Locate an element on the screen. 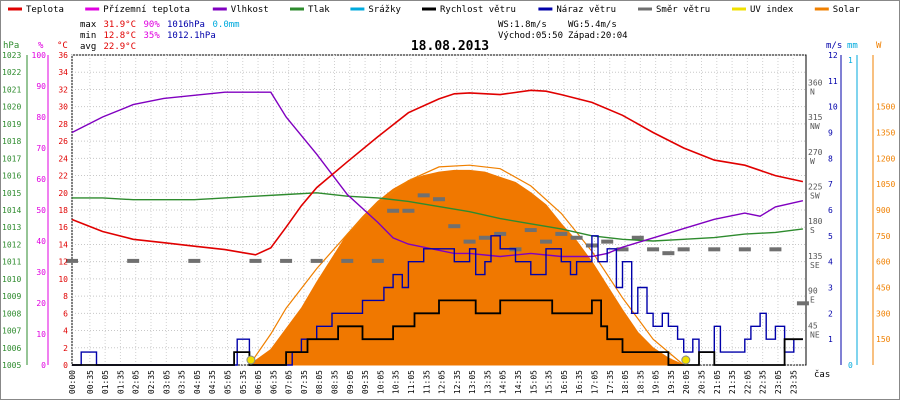 Image resolution: width=900 pixels, height=404 pixels. direction-tick: 360 is located at coordinates (815, 82).